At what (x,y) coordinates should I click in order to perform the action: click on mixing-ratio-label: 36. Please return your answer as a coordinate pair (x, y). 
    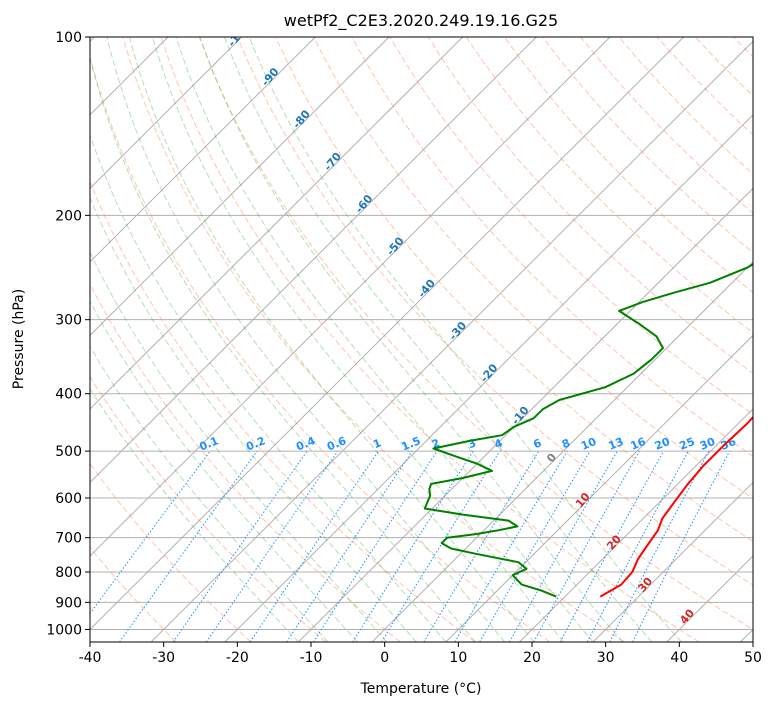
    Looking at the image, I should click on (728, 444).